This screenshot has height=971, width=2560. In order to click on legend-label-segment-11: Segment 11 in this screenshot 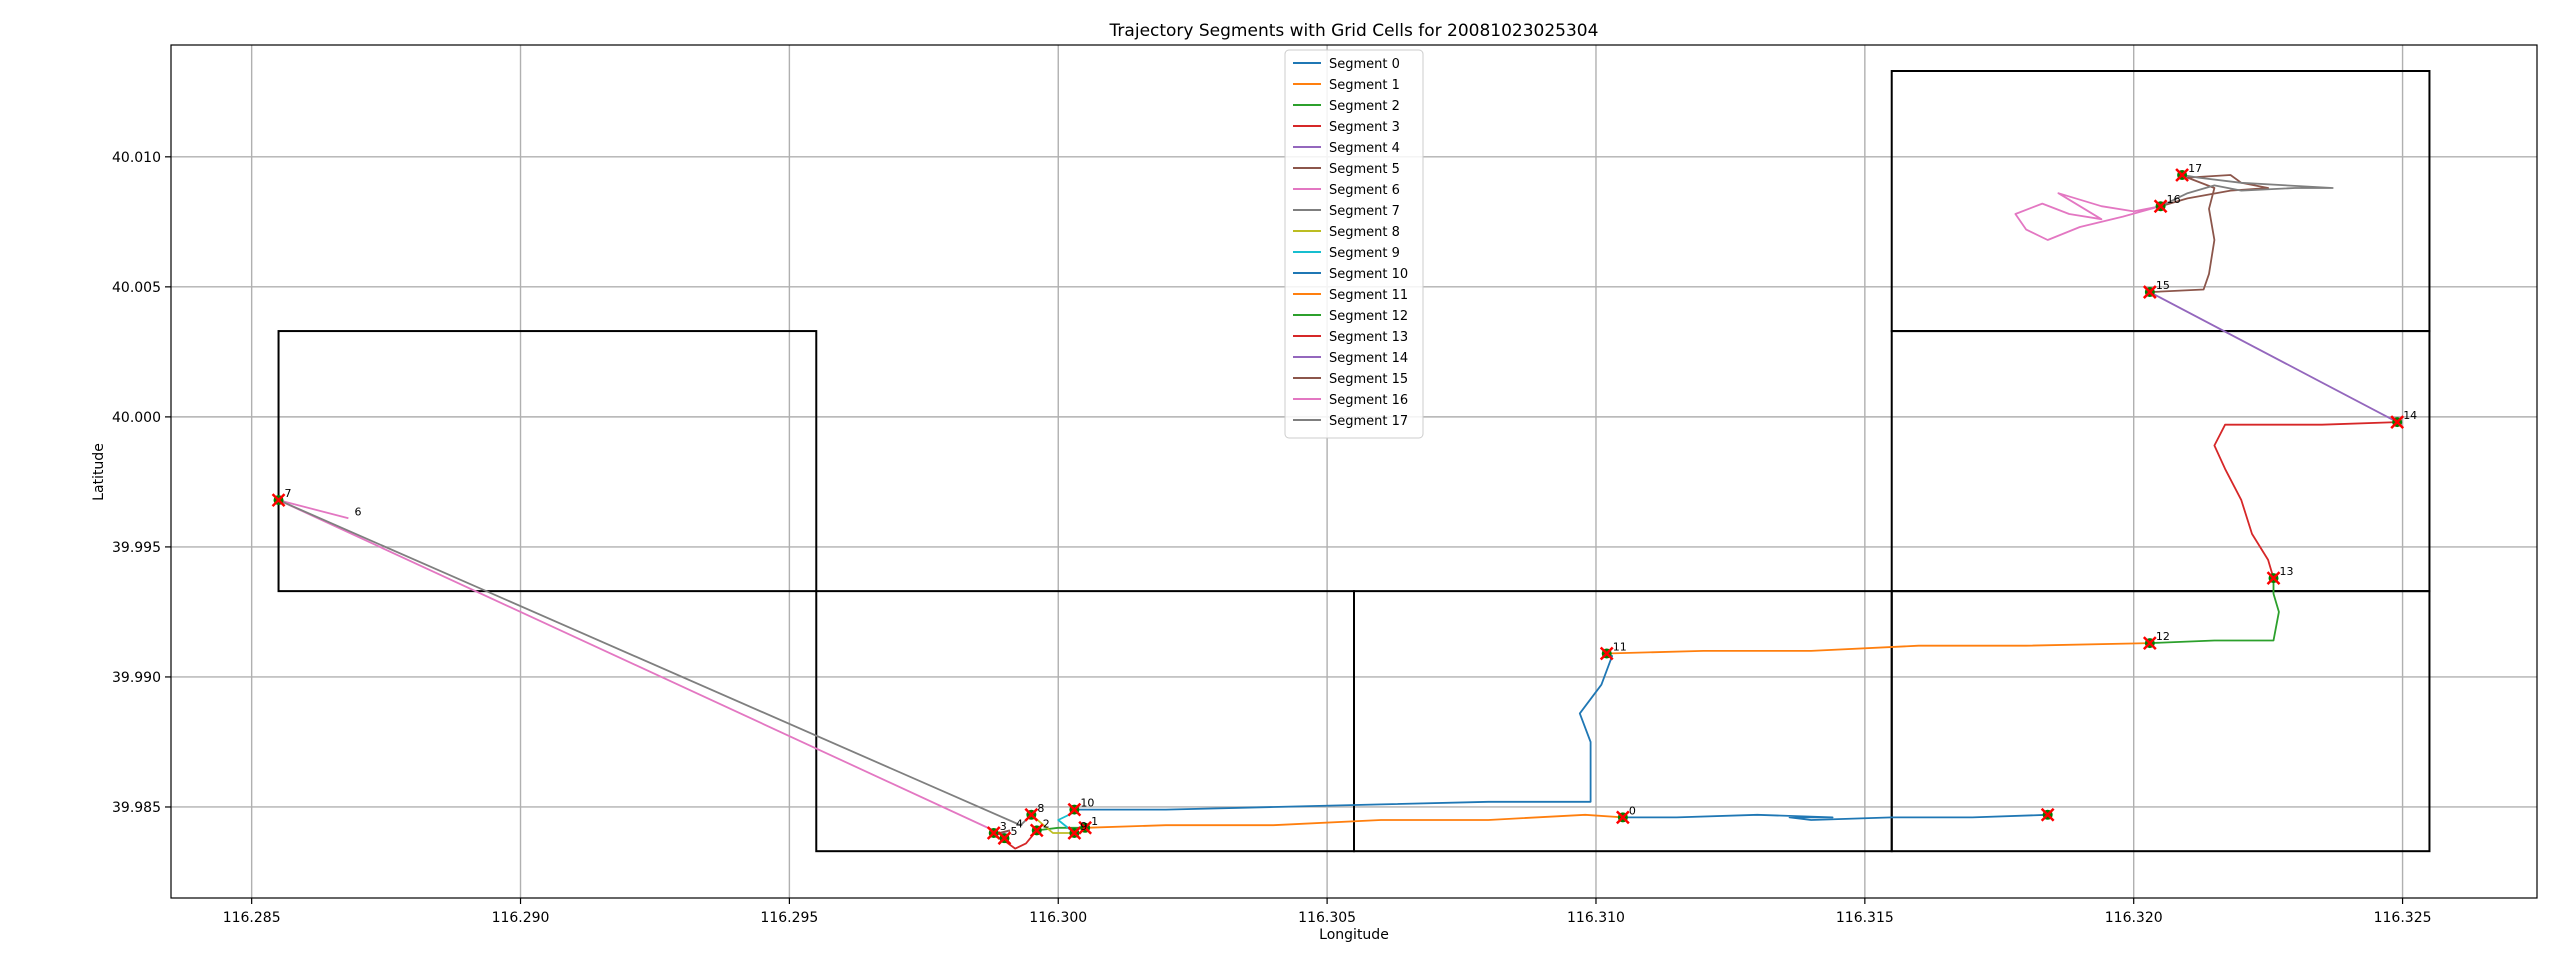, I will do `click(1368, 295)`.